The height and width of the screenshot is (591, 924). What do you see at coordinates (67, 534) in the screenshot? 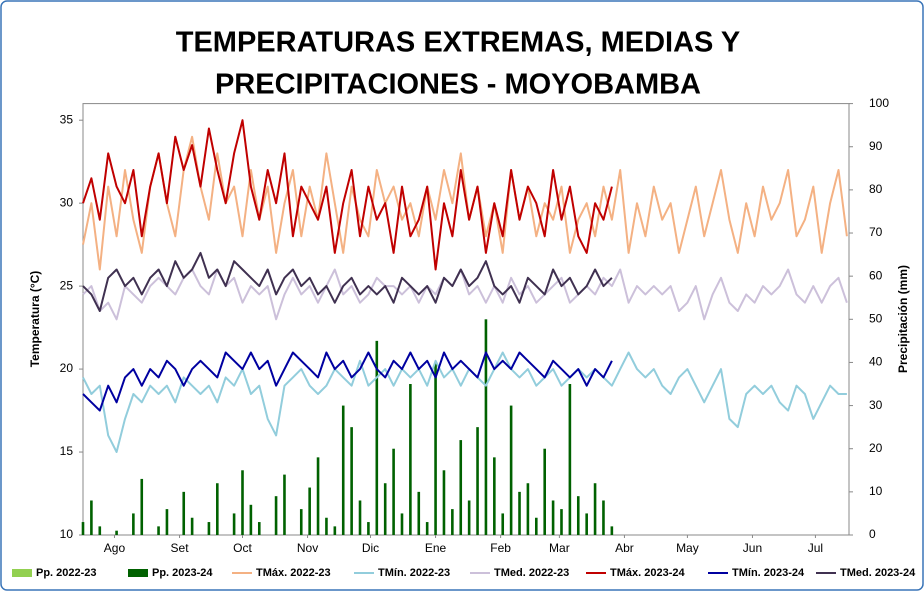
I see `y-tick-label: 10` at bounding box center [67, 534].